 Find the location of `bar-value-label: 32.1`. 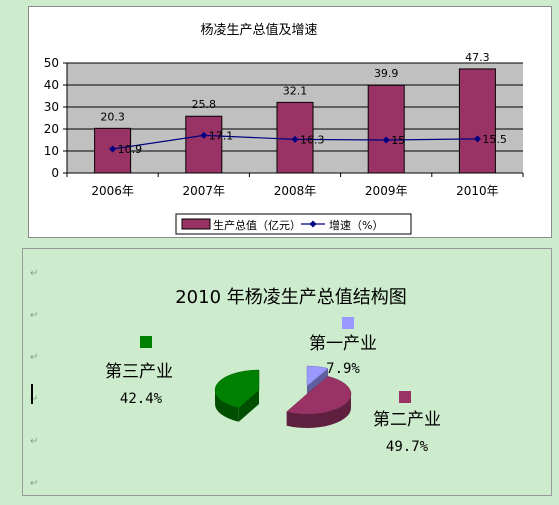

bar-value-label: 32.1 is located at coordinates (295, 90).